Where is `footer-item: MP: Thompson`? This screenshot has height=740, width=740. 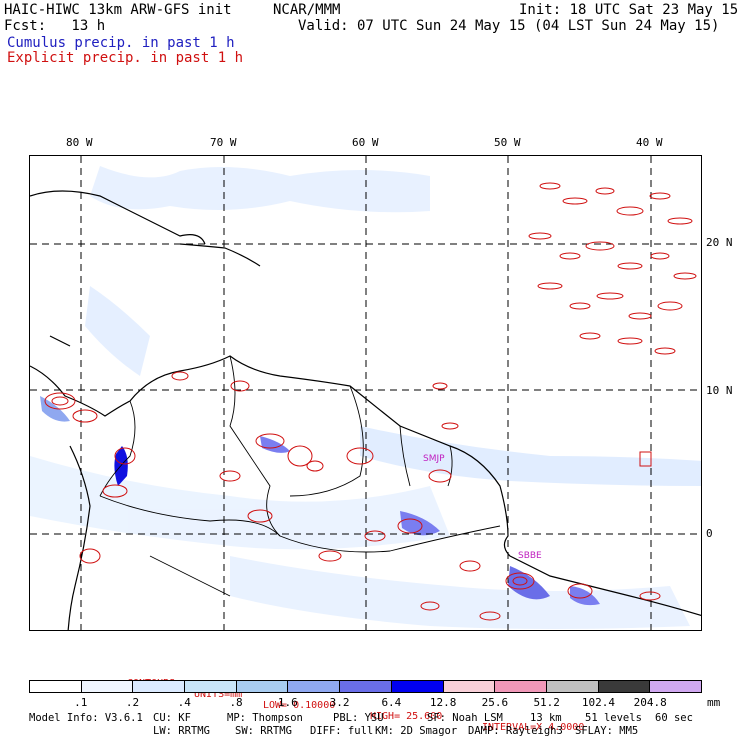 footer-item: MP: Thompson is located at coordinates (265, 718).